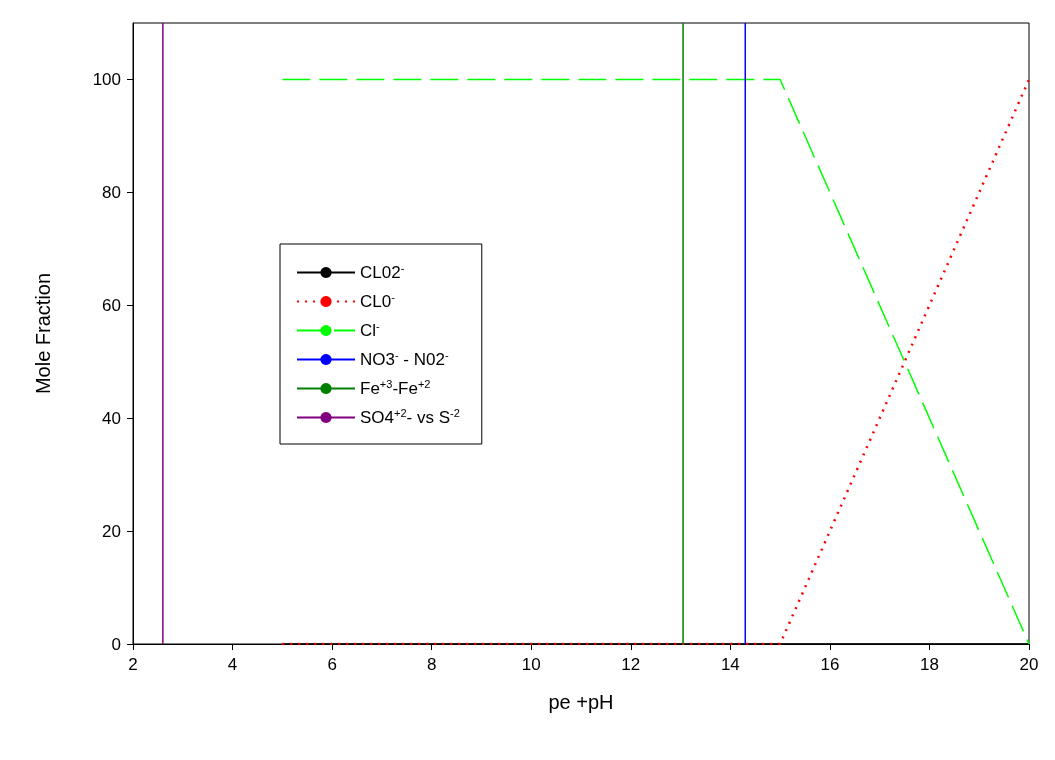 This screenshot has width=1055, height=760. Describe the element at coordinates (404, 358) in the screenshot. I see `legend-label: NO3- - N02-` at that location.